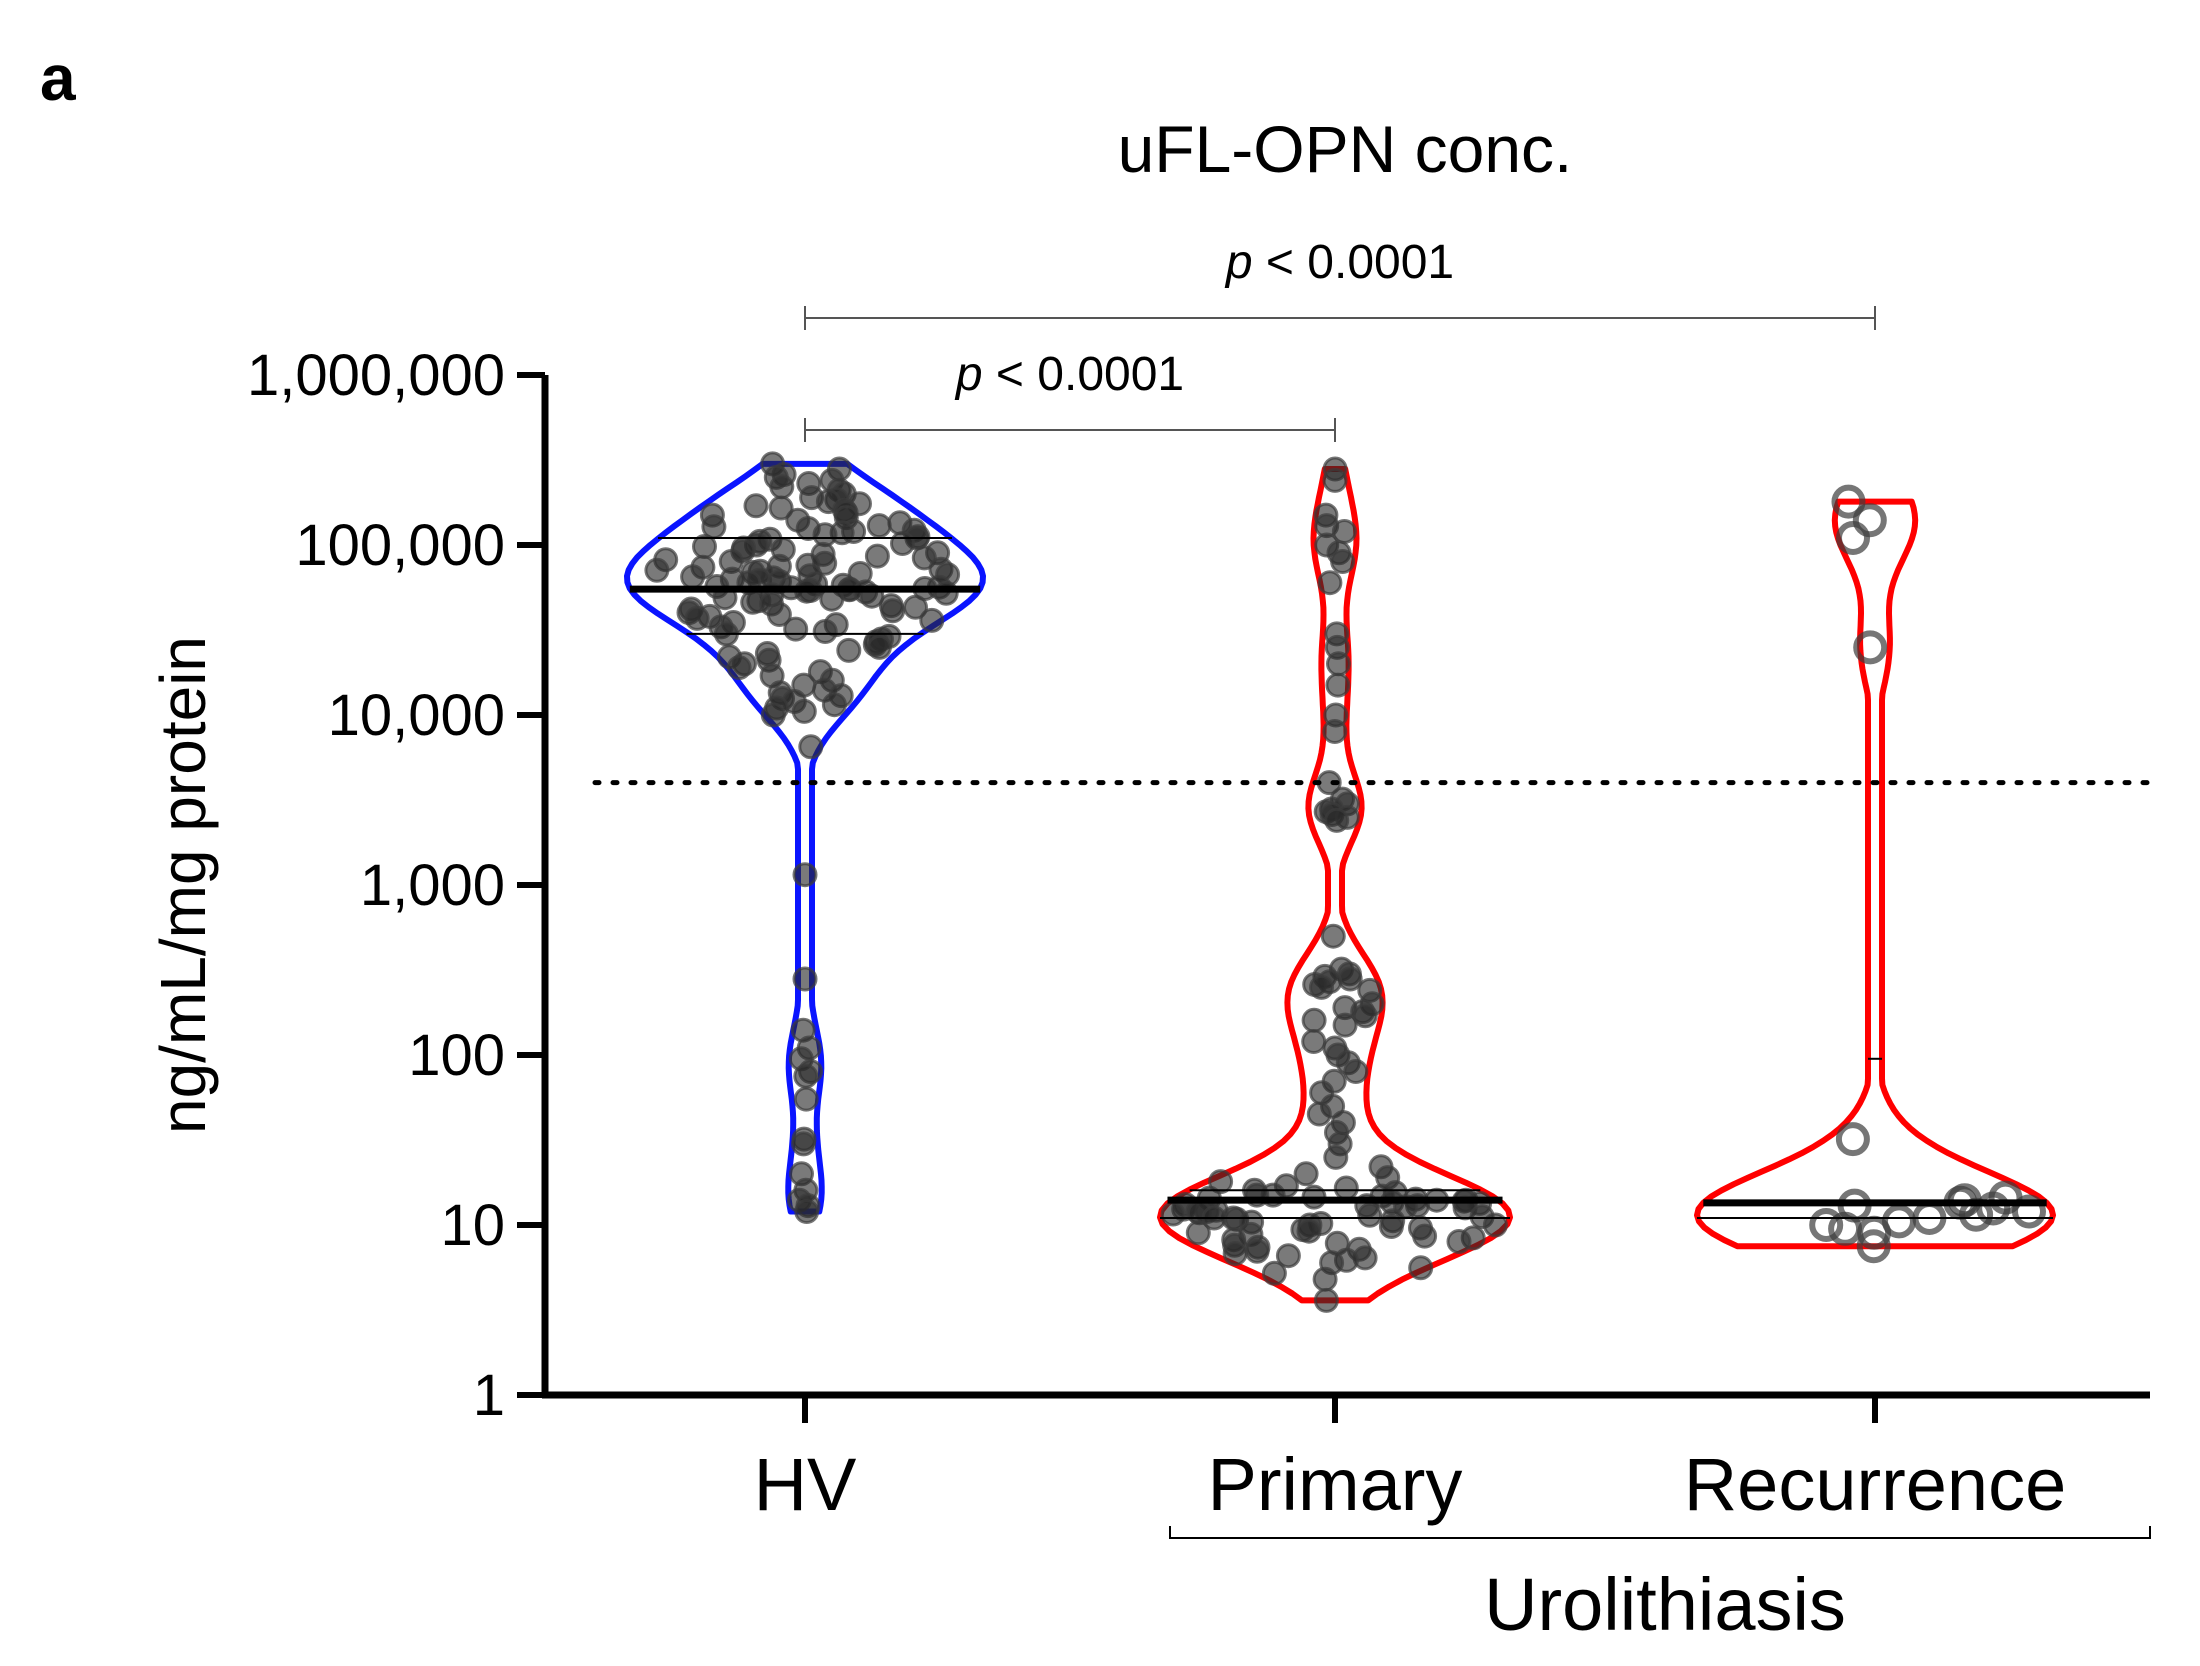 Image resolution: width=2200 pixels, height=1666 pixels. I want to click on y-tick-label: 100,000, so click(400, 545).